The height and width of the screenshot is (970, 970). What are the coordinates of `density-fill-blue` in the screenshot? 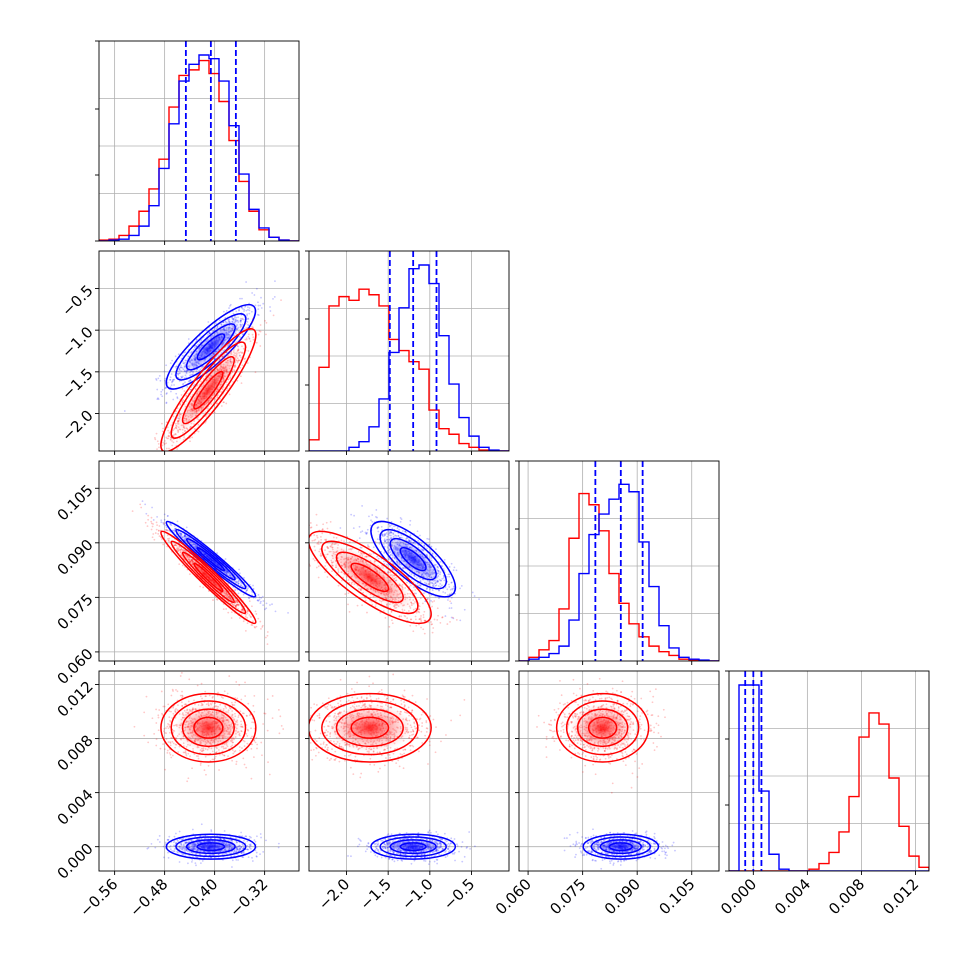 It's located at (210, 559).